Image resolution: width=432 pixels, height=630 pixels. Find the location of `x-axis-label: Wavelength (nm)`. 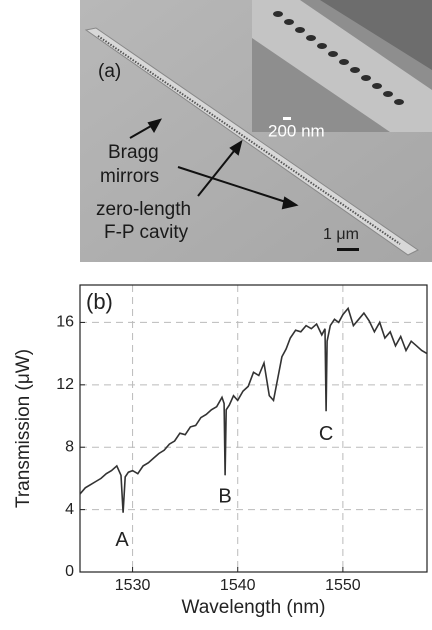

x-axis-label: Wavelength (nm) is located at coordinates (254, 607).